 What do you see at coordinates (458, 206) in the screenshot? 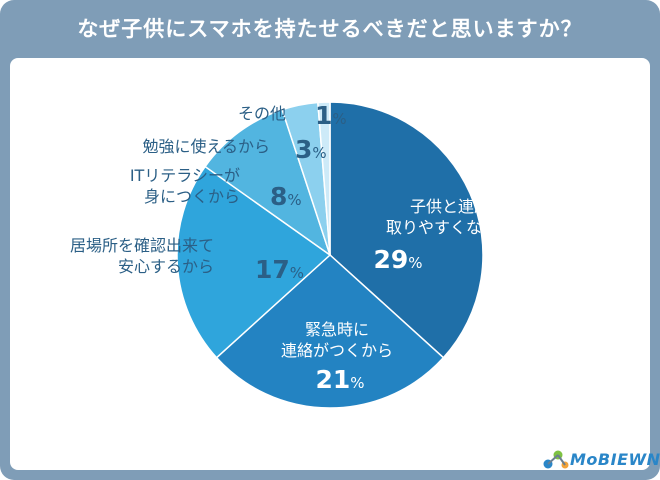
I see `slice-label: 子供と連絡を` at bounding box center [458, 206].